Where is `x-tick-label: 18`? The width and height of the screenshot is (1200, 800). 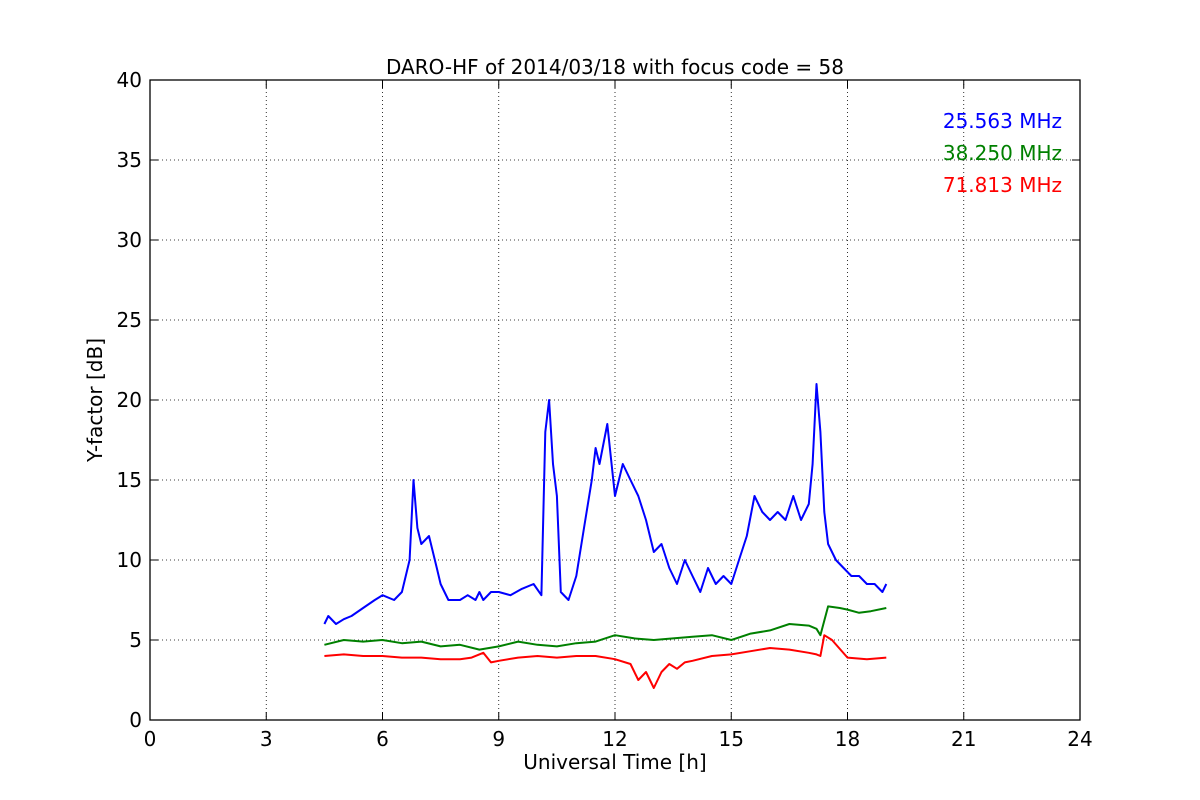
x-tick-label: 18 is located at coordinates (847, 739).